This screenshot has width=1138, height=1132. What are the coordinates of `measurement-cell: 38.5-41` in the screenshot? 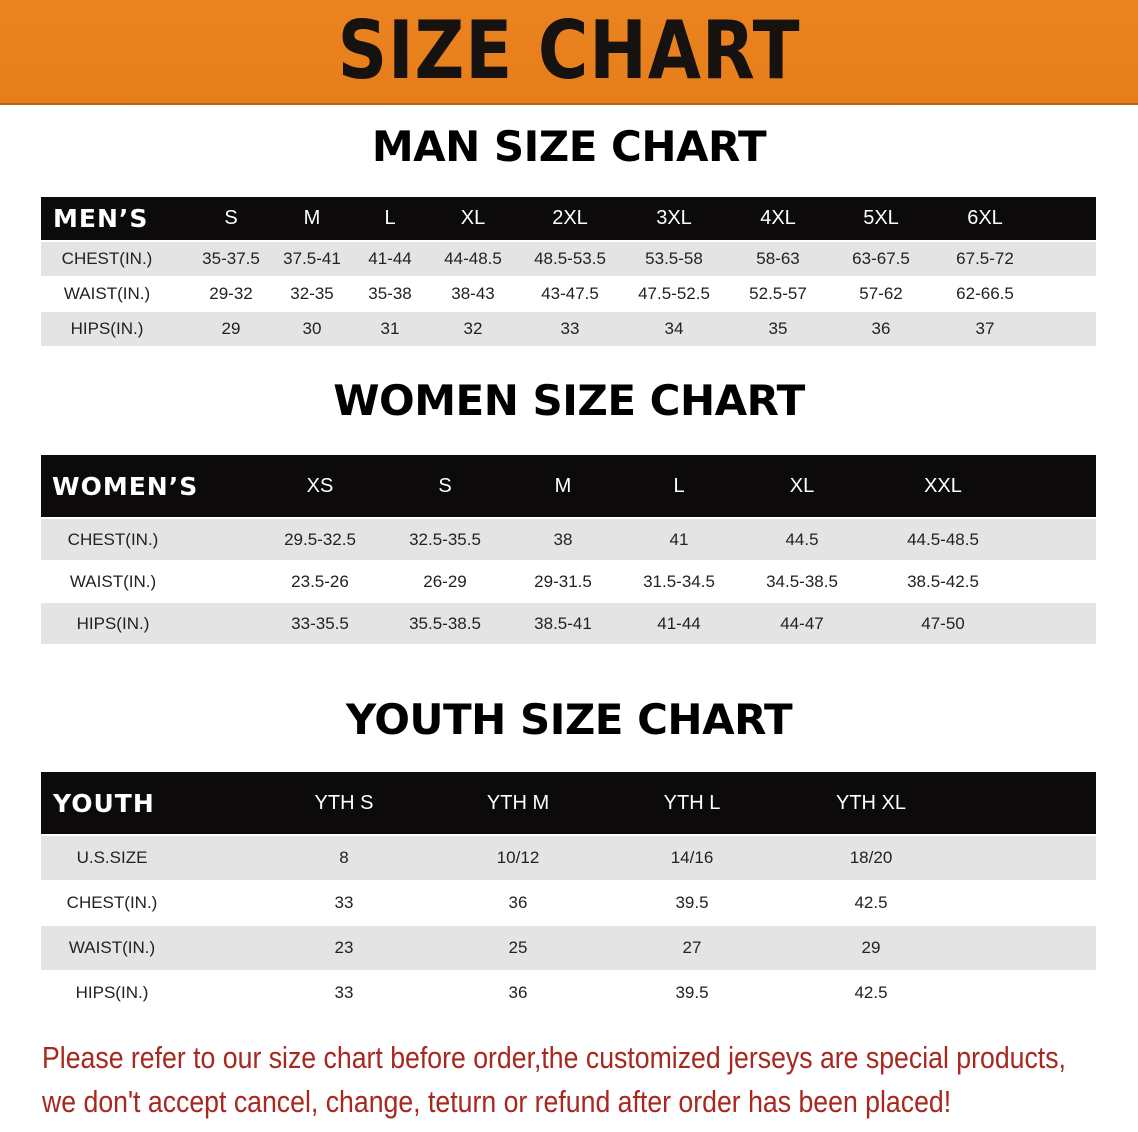 It's located at (563, 623).